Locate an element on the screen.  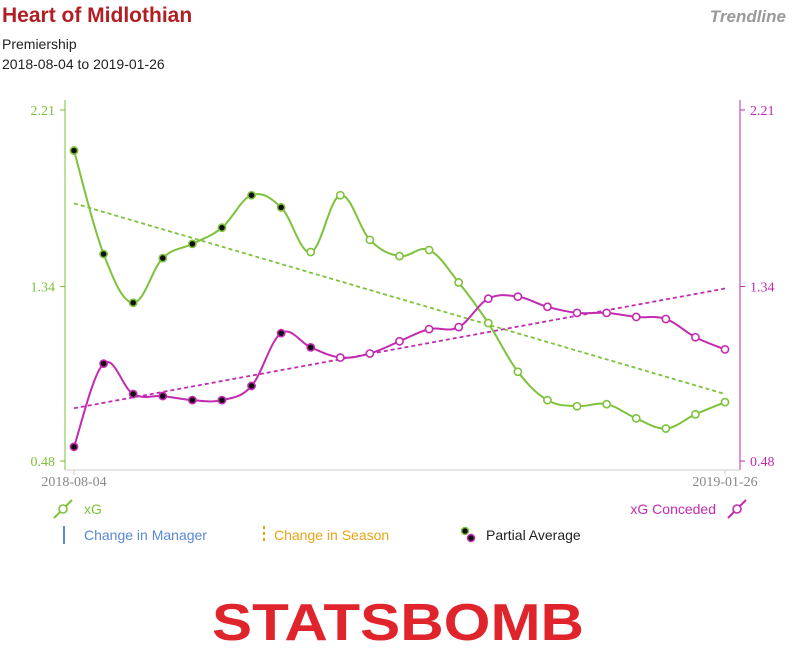
statsbomb-logo-text: STATSBOMB is located at coordinates (398, 620).